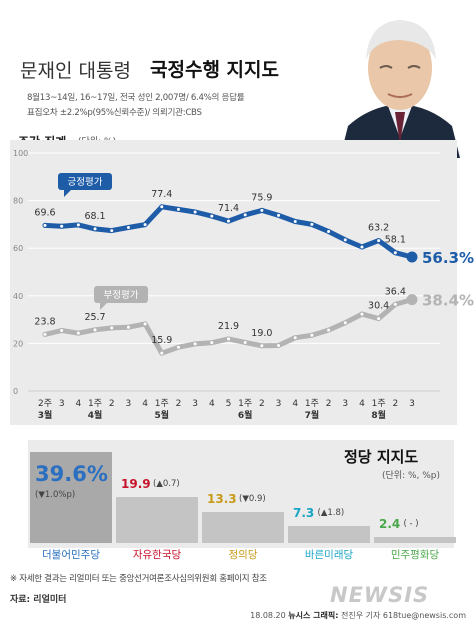 This screenshot has height=624, width=474. I want to click on y-tick-label: 60, so click(18, 248).